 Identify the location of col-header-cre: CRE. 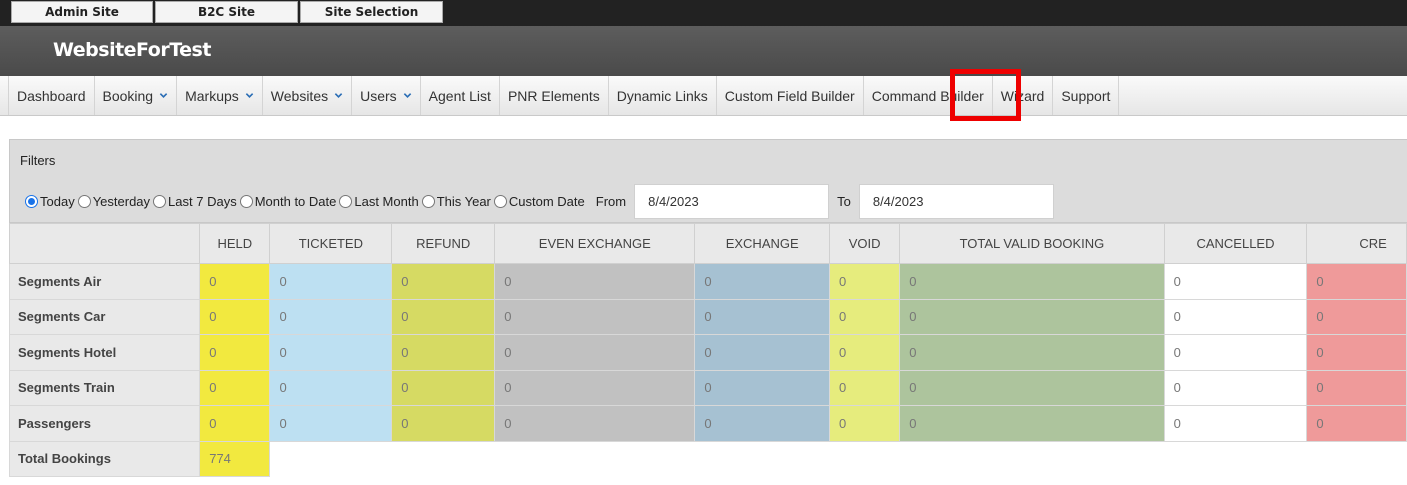
(1356, 243).